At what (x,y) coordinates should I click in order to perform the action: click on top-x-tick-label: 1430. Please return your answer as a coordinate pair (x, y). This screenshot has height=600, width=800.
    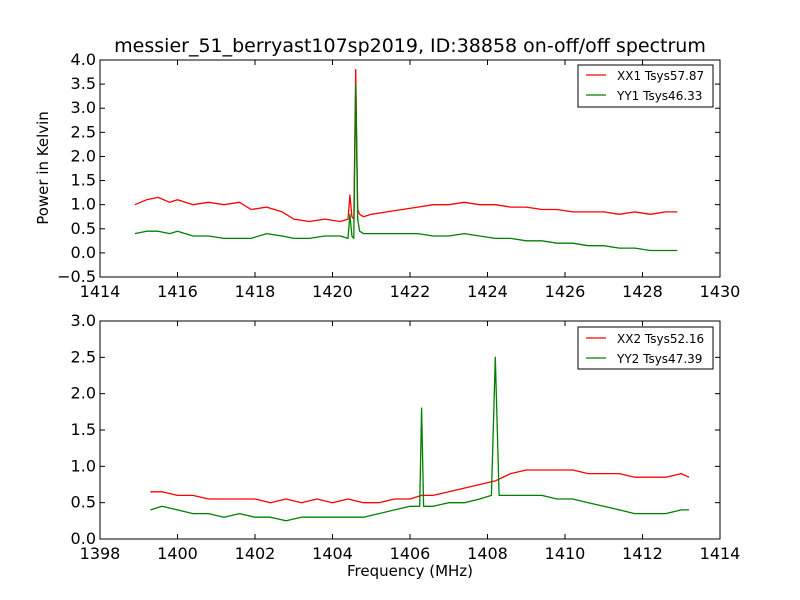
    Looking at the image, I should click on (720, 291).